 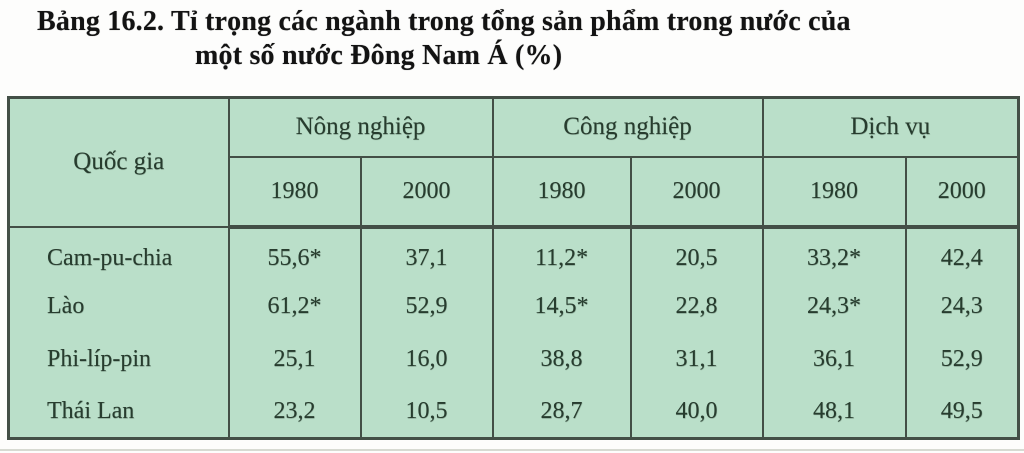 What do you see at coordinates (890, 127) in the screenshot?
I see `sector-header-services: Dịch vụ` at bounding box center [890, 127].